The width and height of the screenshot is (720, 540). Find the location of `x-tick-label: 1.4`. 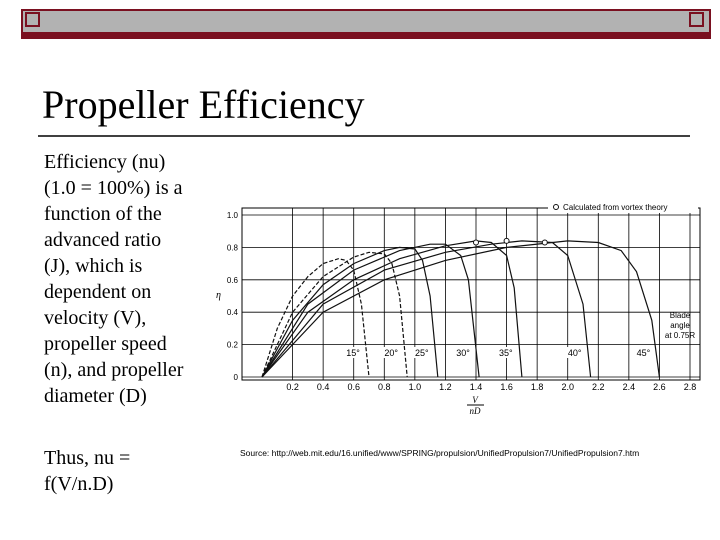

x-tick-label: 1.4 is located at coordinates (476, 387).